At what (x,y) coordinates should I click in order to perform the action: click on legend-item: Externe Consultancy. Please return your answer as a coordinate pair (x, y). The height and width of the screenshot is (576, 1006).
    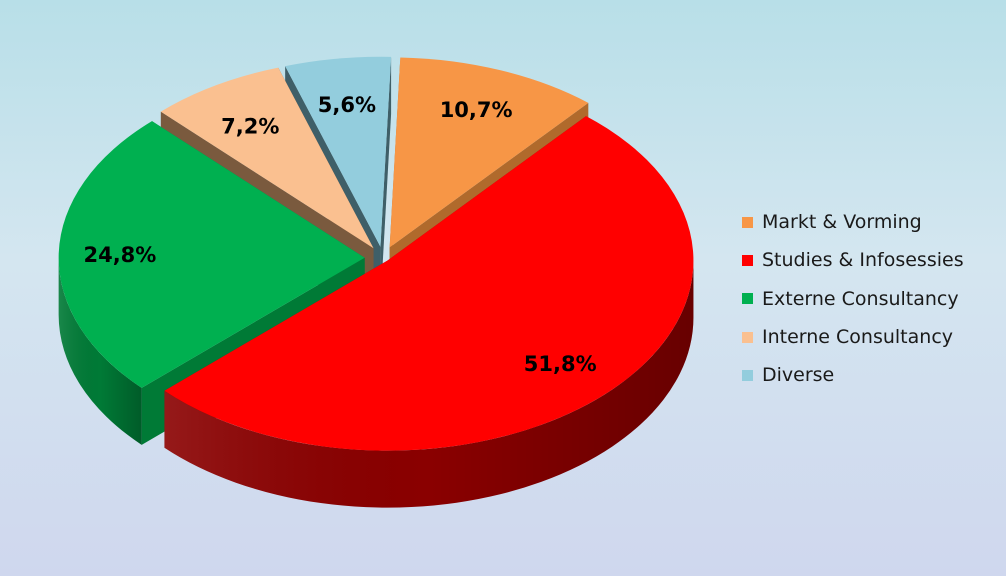
    Looking at the image, I should click on (867, 299).